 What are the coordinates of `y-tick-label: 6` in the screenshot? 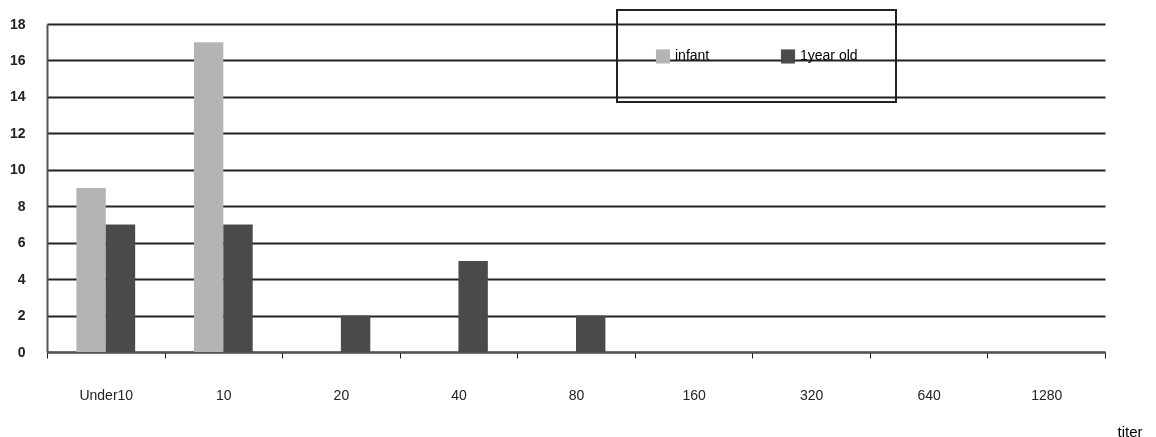 It's located at (21, 242).